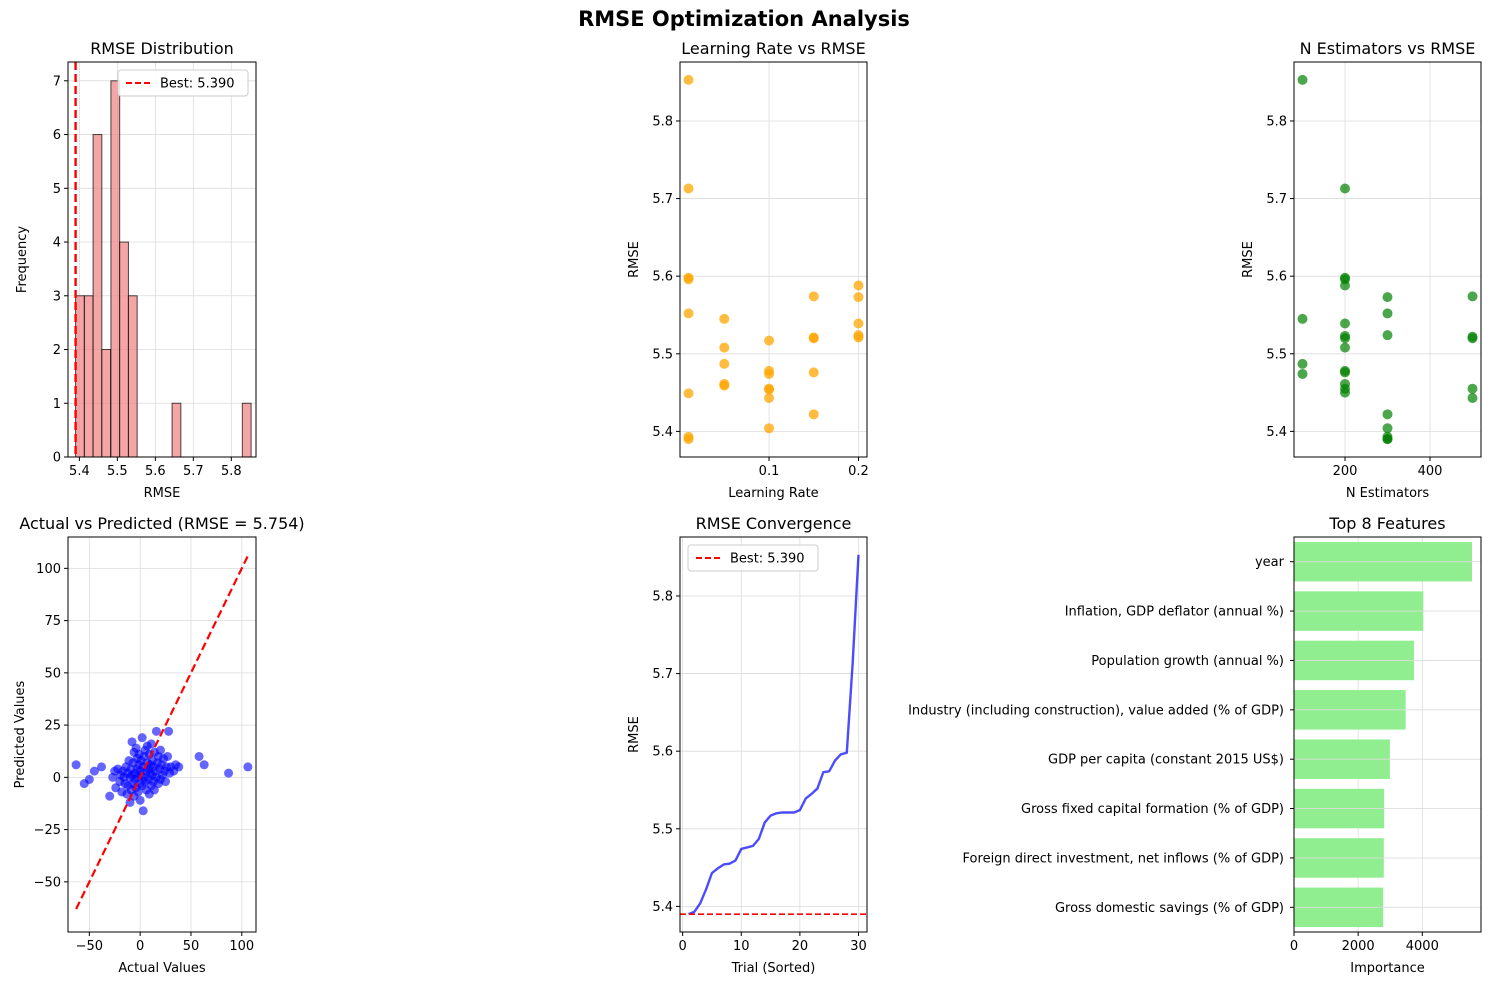 The height and width of the screenshot is (985, 1489). I want to click on y-tick-label: 100, so click(48, 569).